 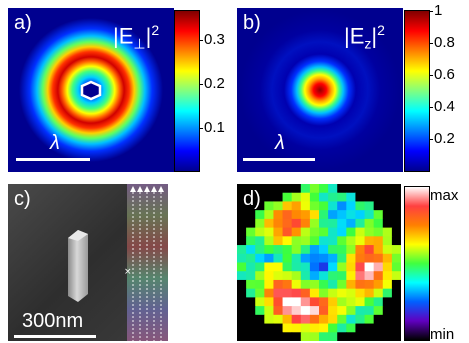 What do you see at coordinates (354, 36) in the screenshot?
I see `panel-b-title-base: |E` at bounding box center [354, 36].